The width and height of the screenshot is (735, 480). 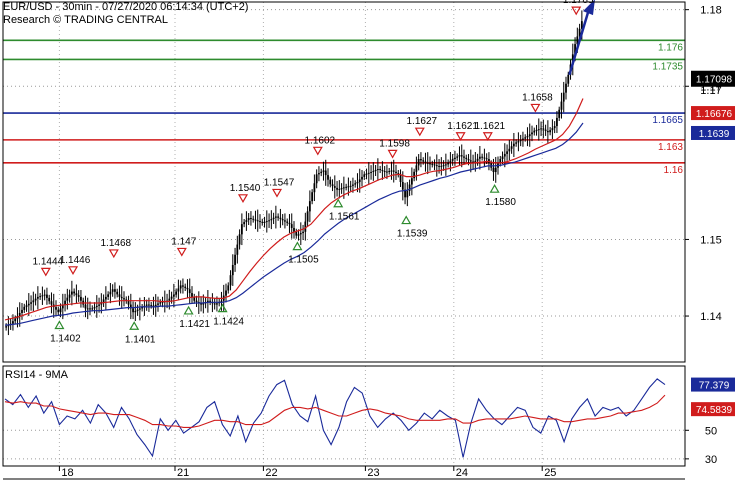 What do you see at coordinates (422, 121) in the screenshot?
I see `swing-high-label: 1.1627` at bounding box center [422, 121].